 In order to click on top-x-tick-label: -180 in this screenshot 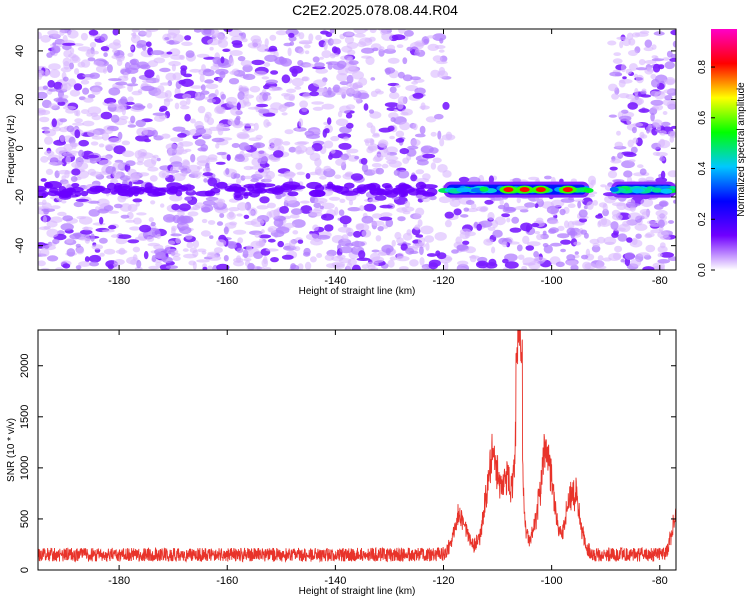, I will do `click(119, 281)`.